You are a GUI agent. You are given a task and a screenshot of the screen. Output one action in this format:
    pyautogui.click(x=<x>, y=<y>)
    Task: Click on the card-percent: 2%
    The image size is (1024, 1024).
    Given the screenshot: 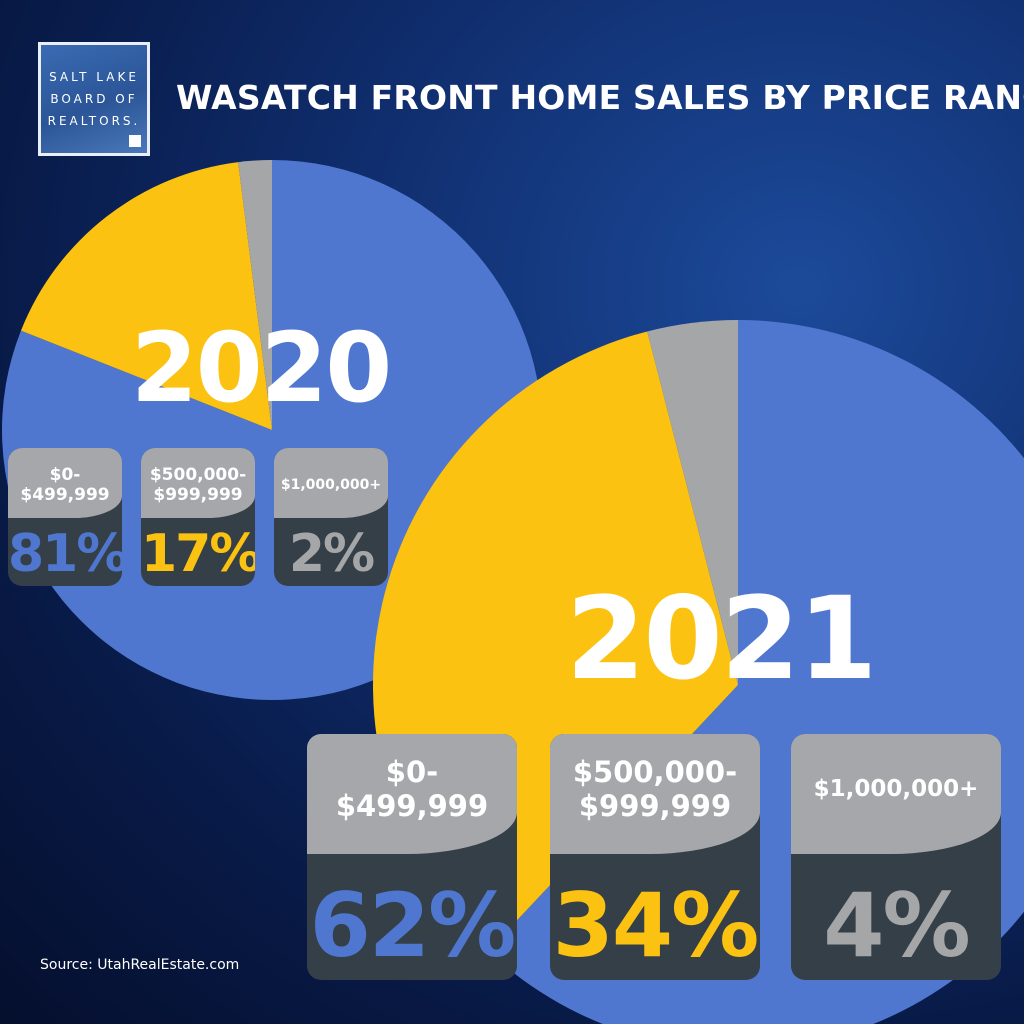 What is the action you would take?
    pyautogui.click(x=331, y=554)
    